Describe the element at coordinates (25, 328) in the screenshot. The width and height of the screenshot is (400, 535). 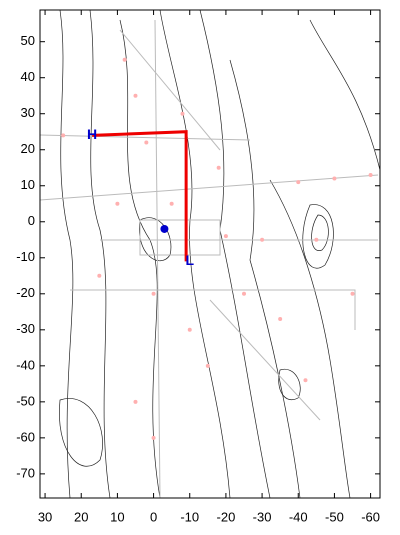
I see `y-tick-label: -30` at that location.